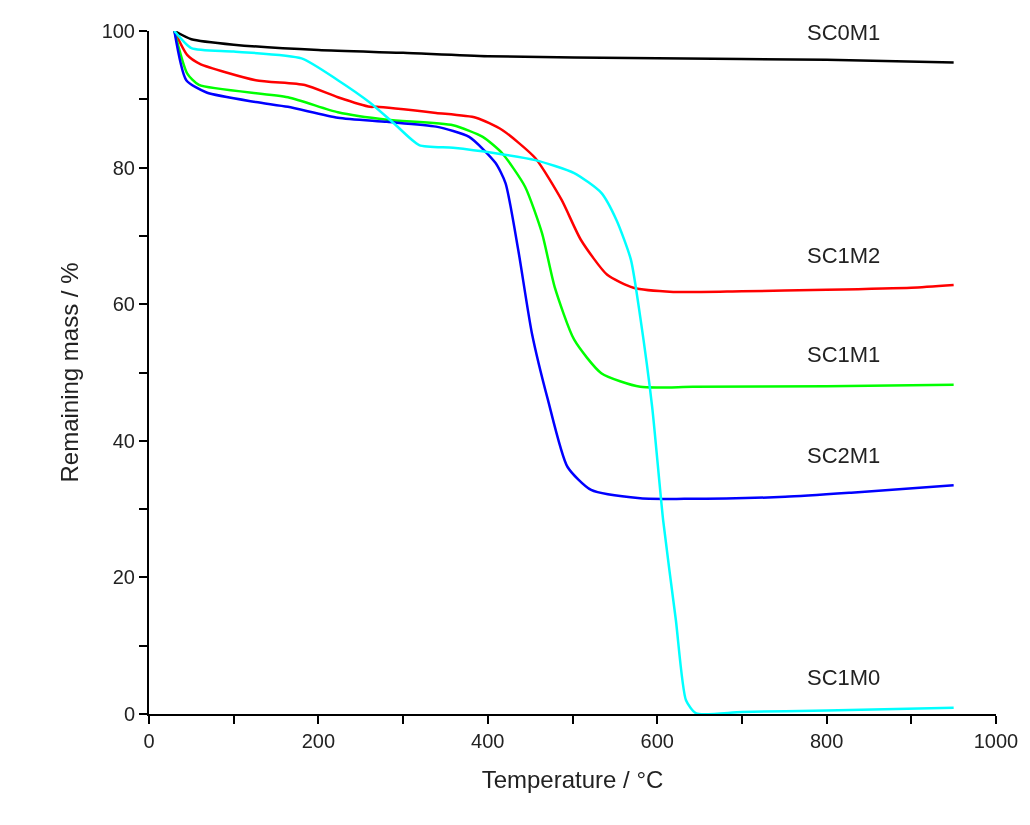 This screenshot has height=825, width=1030. What do you see at coordinates (844, 677) in the screenshot?
I see `series-label: SC1M0` at bounding box center [844, 677].